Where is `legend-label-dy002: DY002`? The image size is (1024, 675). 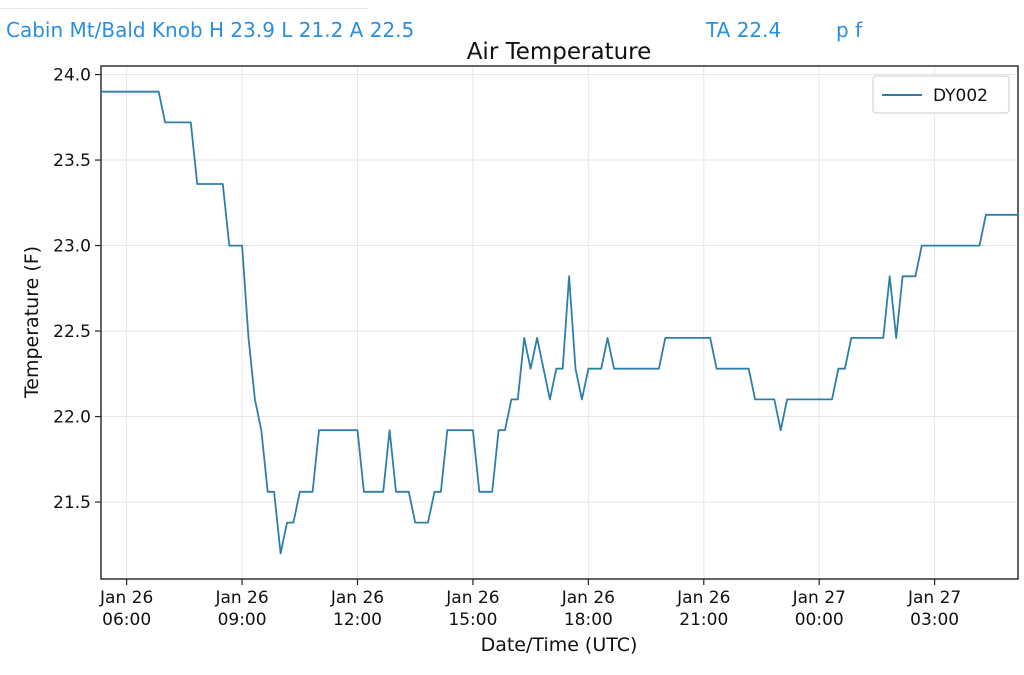
legend-label-dy002: DY002 is located at coordinates (960, 96).